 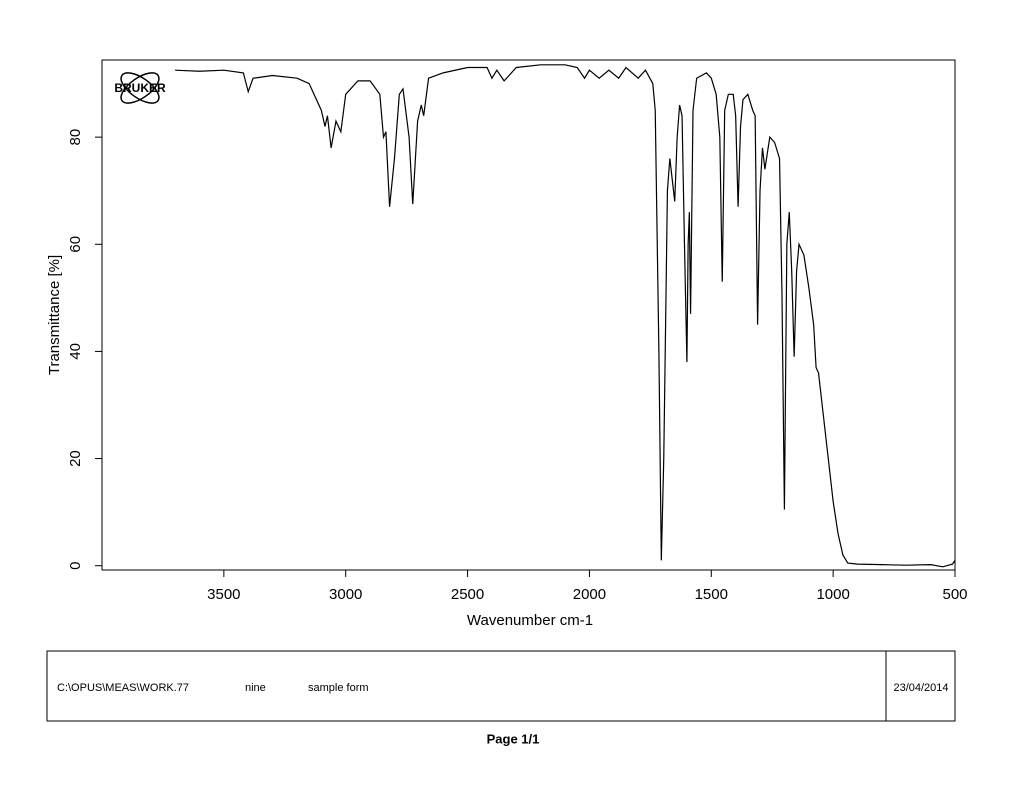 What do you see at coordinates (589, 594) in the screenshot?
I see `x-tick-label: 2000` at bounding box center [589, 594].